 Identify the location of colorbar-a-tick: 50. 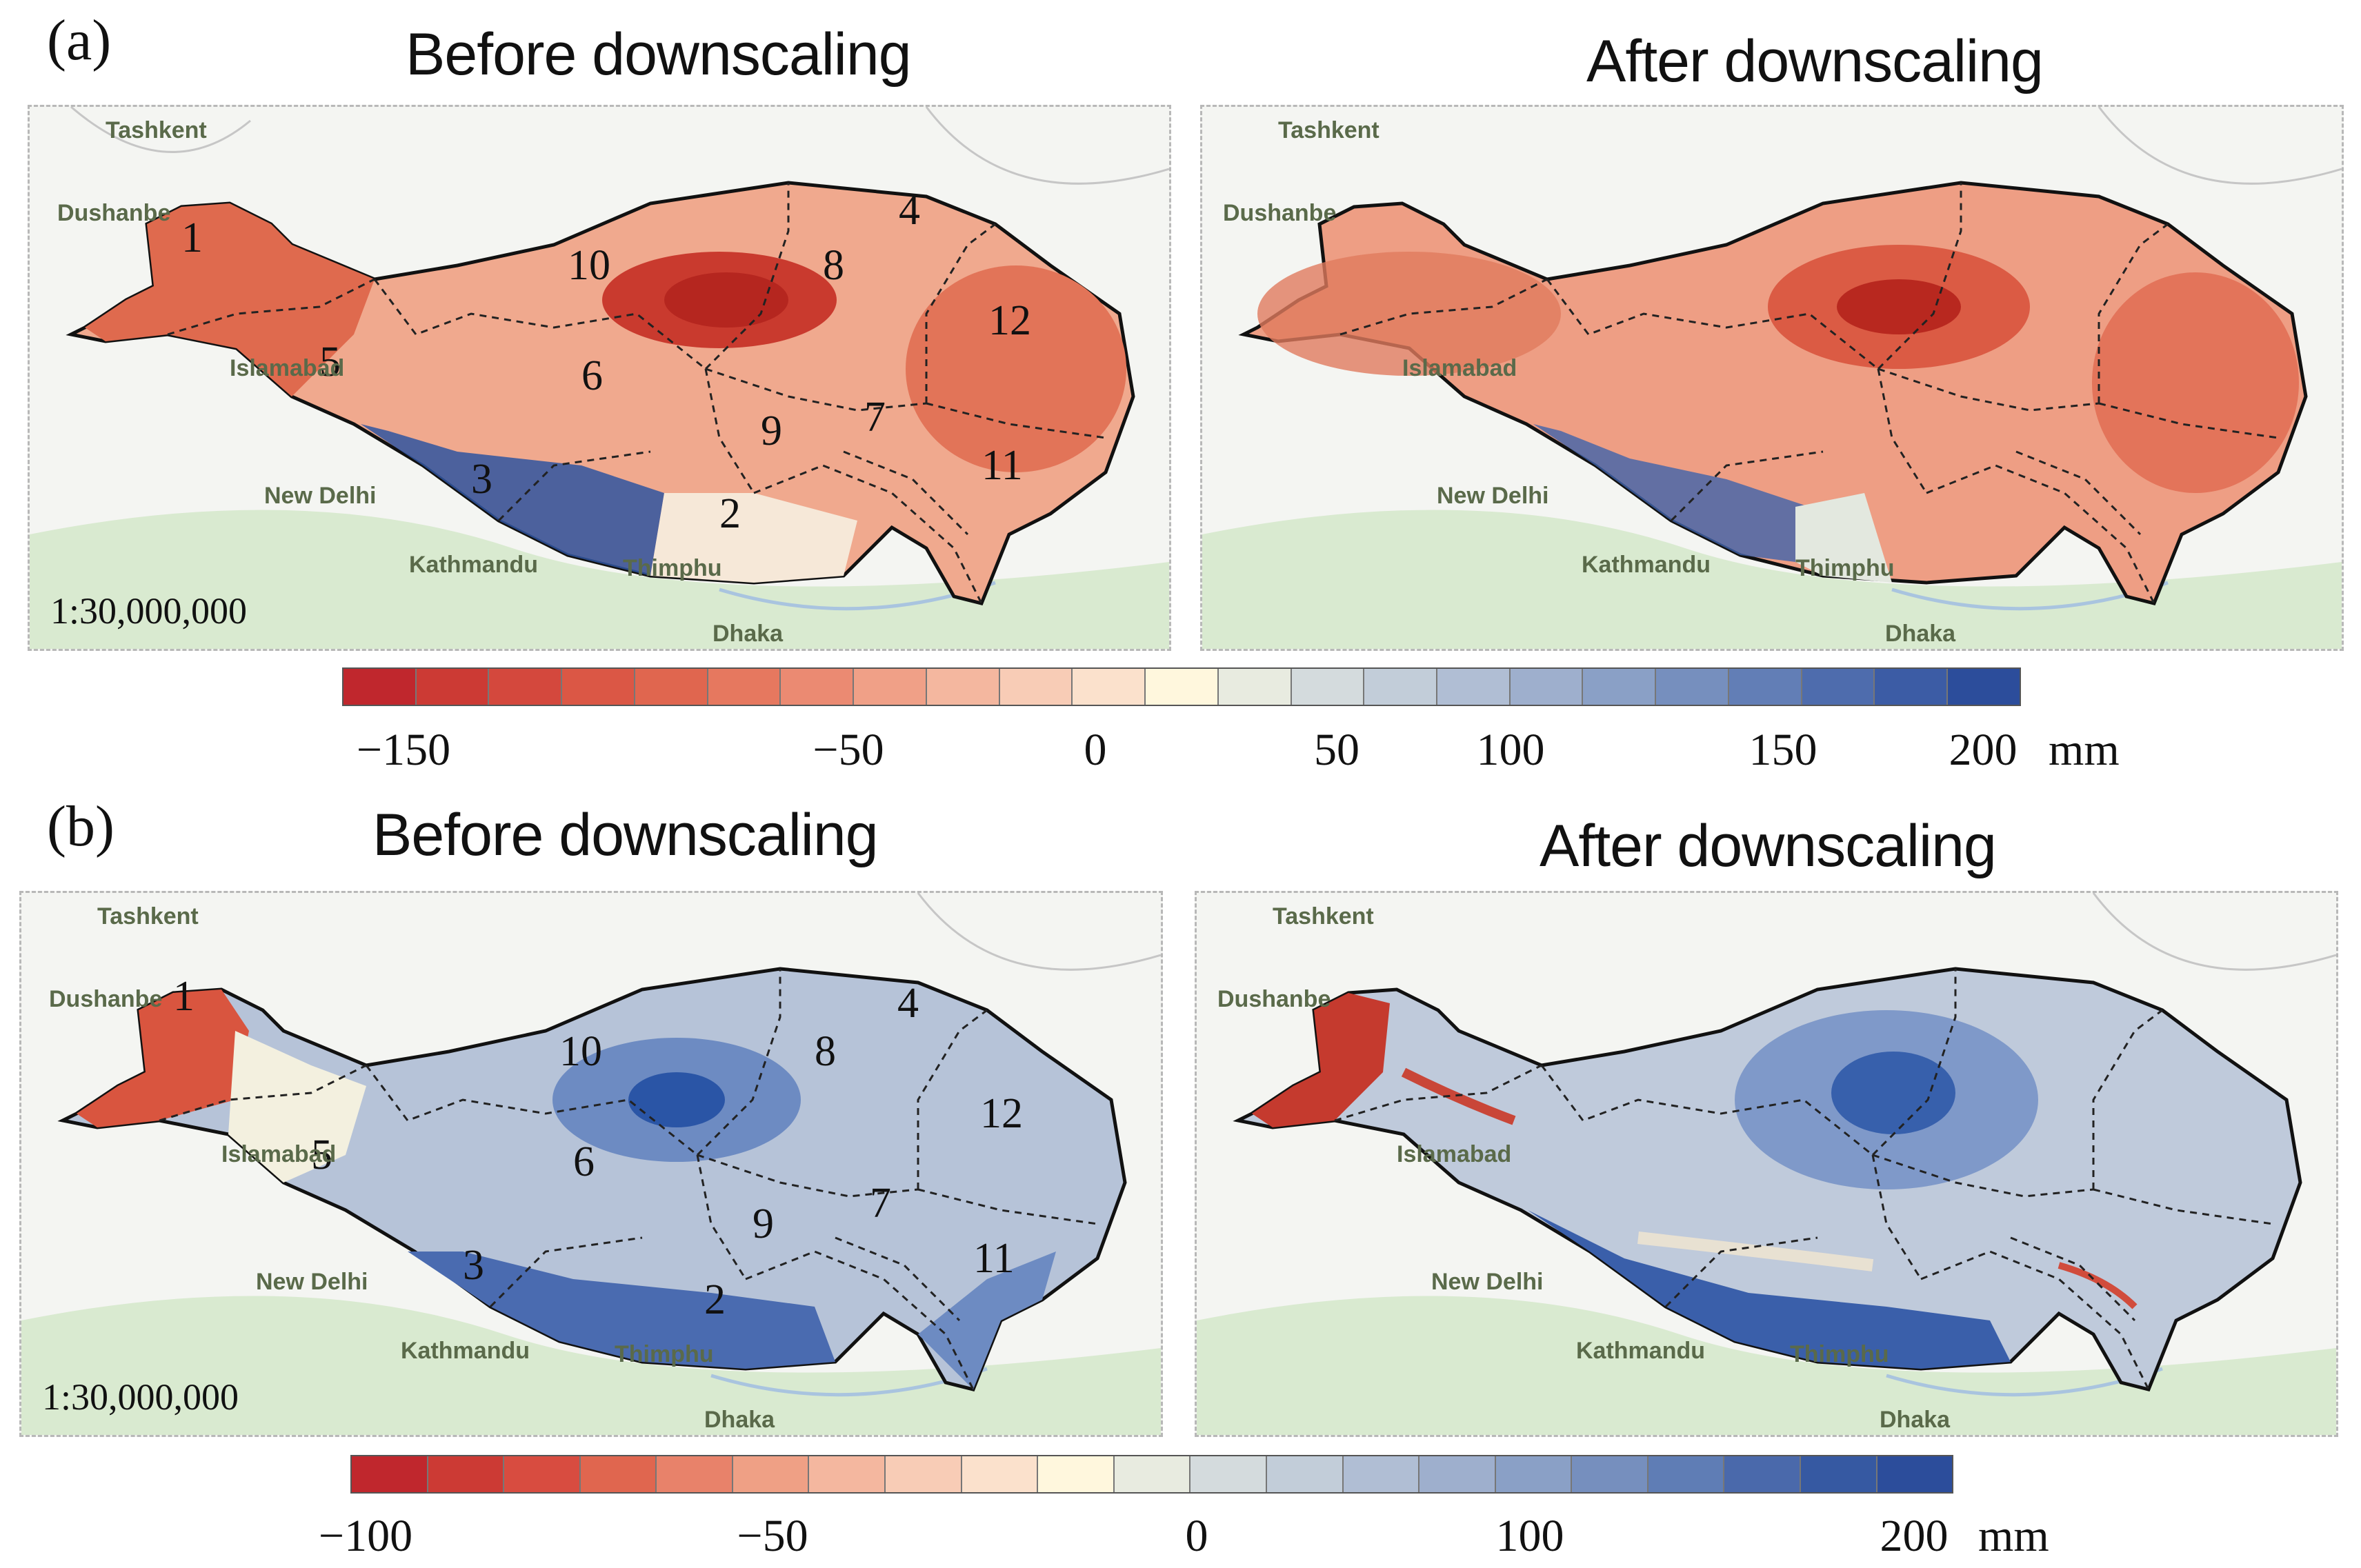
(1336, 750).